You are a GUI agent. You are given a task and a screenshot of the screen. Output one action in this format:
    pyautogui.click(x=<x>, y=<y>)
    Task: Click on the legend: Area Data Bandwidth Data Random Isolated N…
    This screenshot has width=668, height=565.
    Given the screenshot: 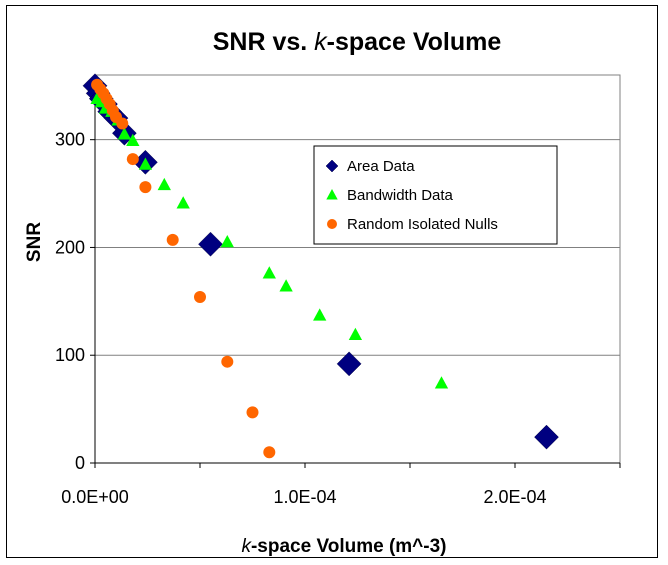 What is the action you would take?
    pyautogui.click(x=435, y=195)
    